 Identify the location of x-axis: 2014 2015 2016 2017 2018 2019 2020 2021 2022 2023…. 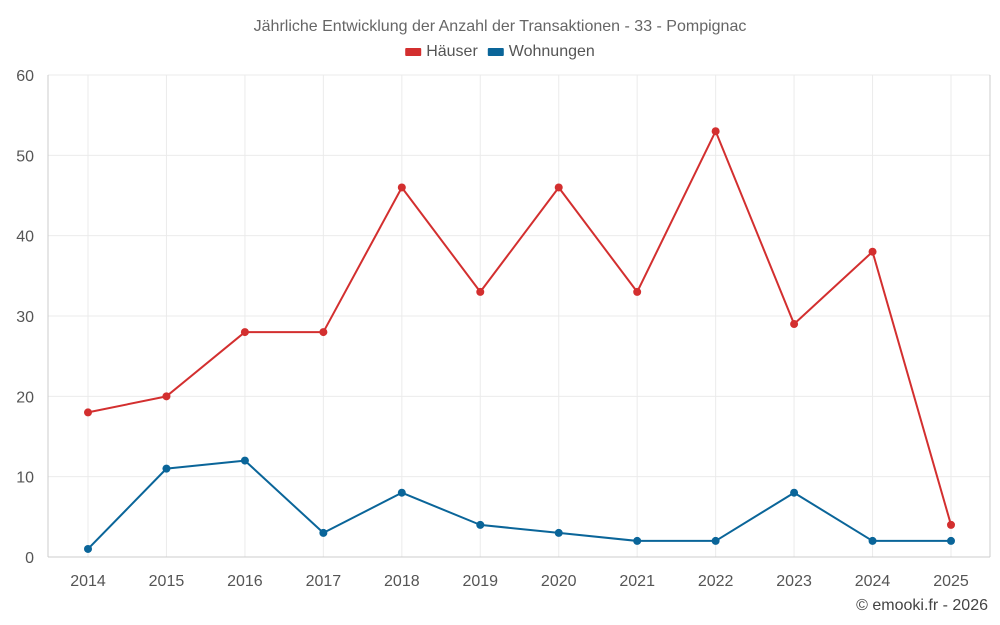
(519, 581).